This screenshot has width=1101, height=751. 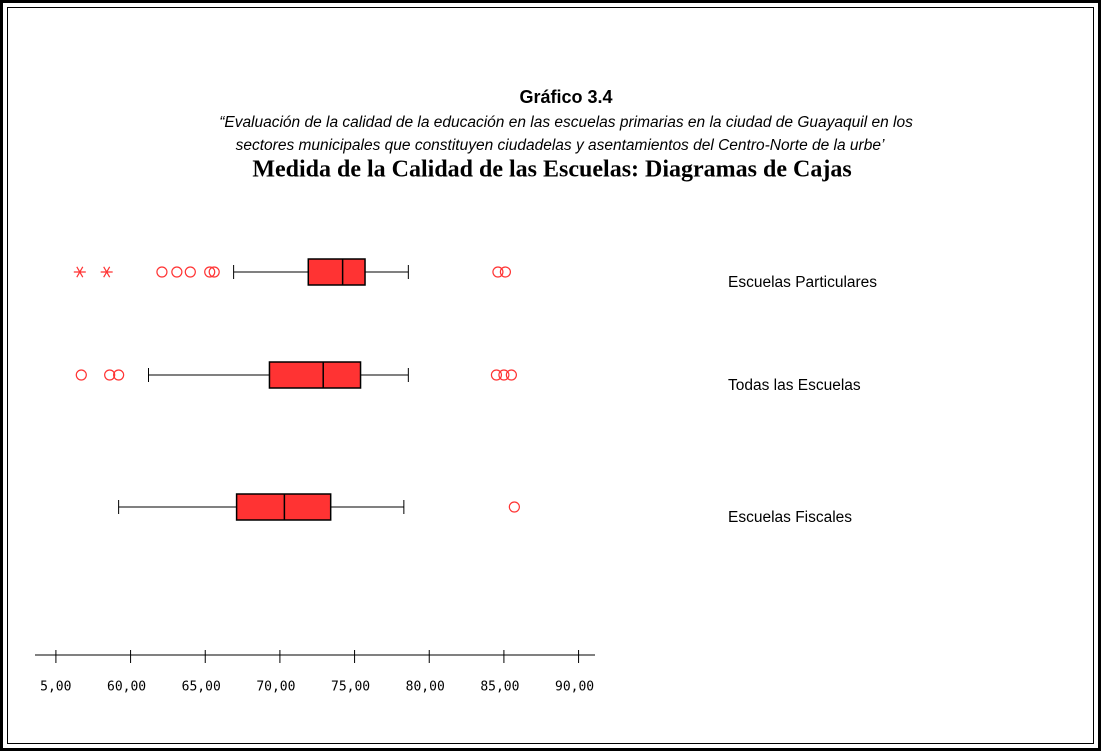 What do you see at coordinates (802, 282) in the screenshot?
I see `legend-label: Escuelas Particulares` at bounding box center [802, 282].